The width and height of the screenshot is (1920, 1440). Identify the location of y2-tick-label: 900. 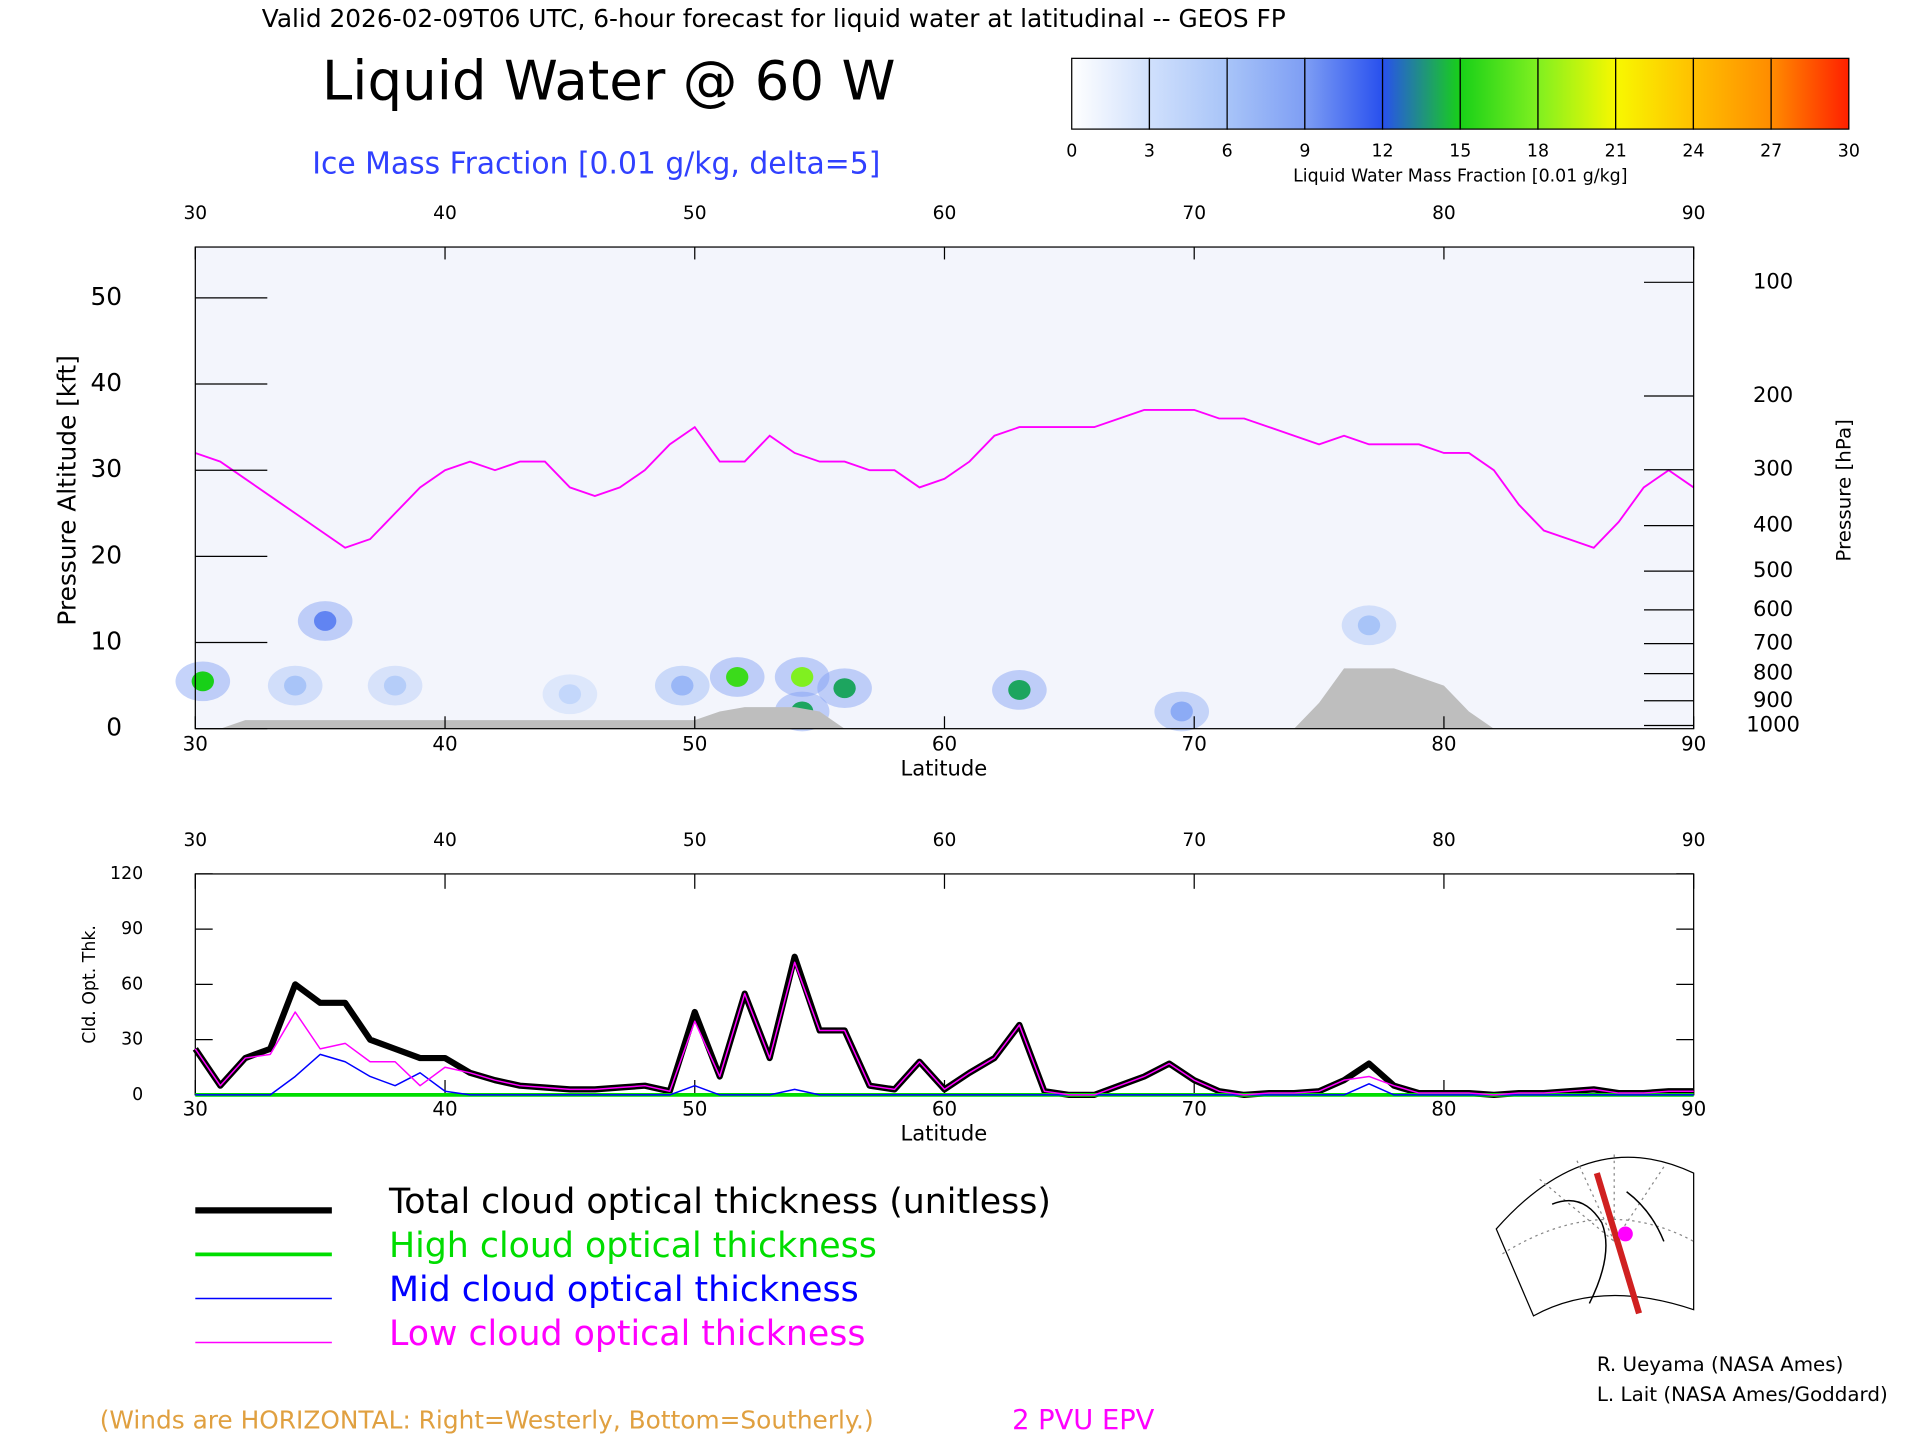
(1773, 699).